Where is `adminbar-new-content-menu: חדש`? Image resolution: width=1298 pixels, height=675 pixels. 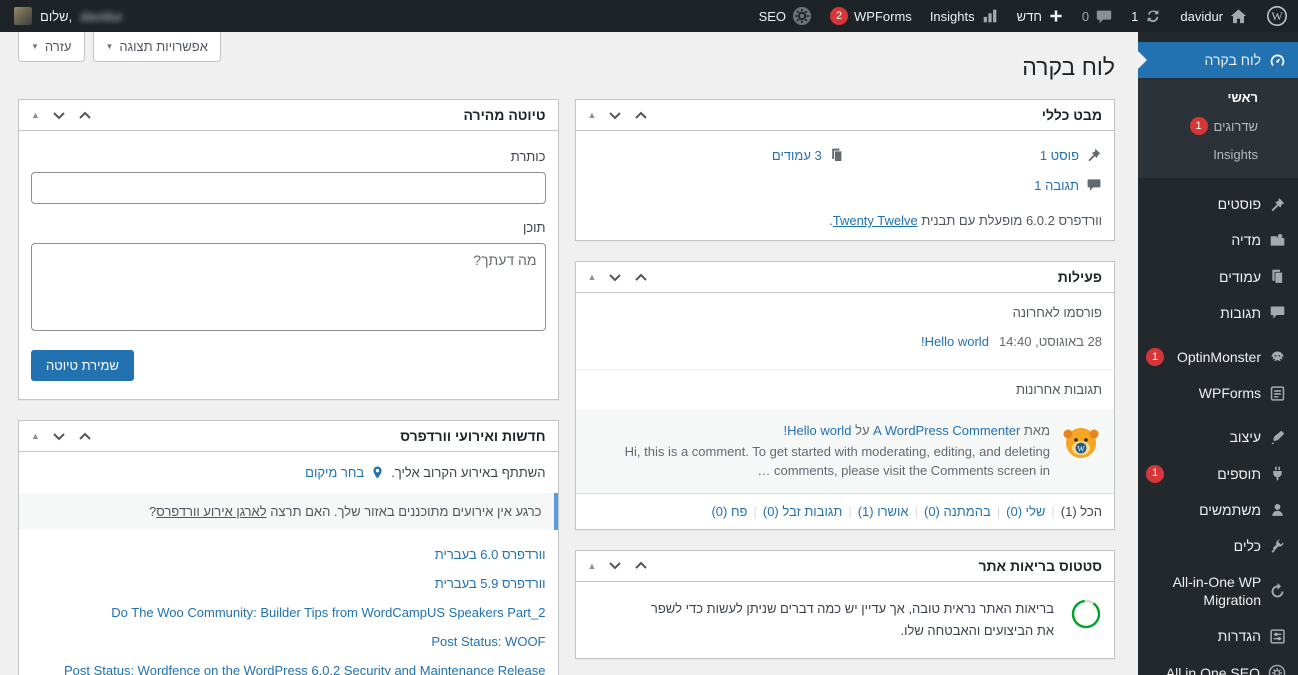
adminbar-new-content-menu: חדש is located at coordinates (1040, 16).